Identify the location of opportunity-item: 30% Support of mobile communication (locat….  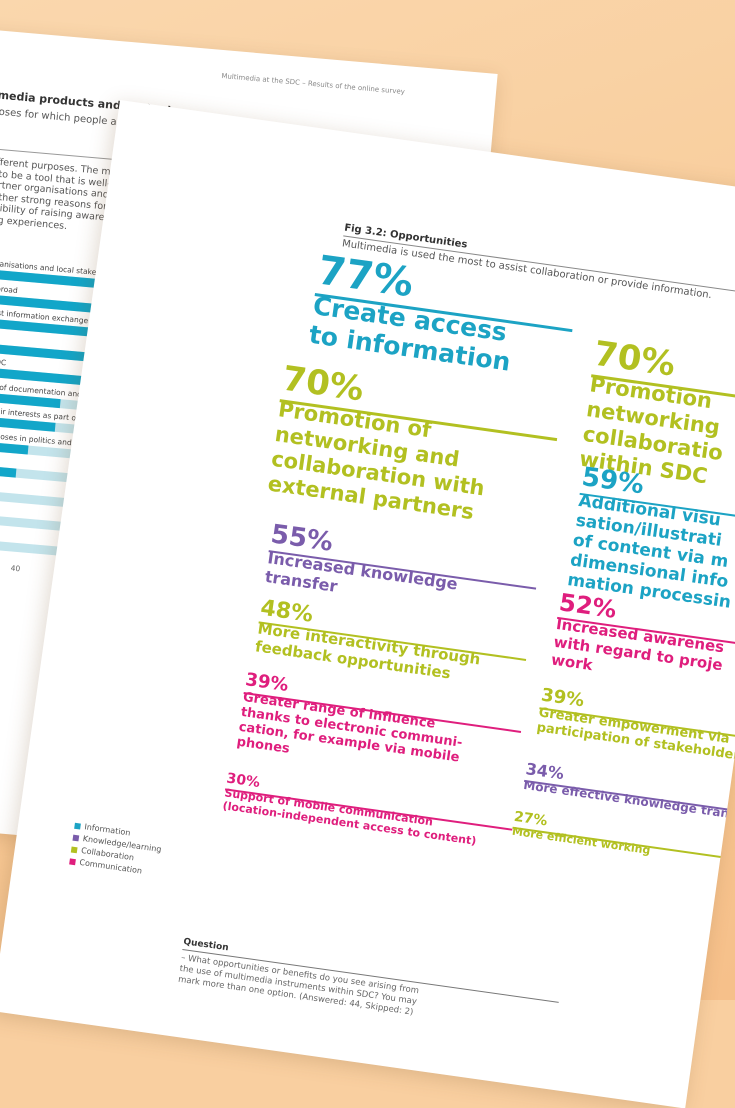
(367, 809).